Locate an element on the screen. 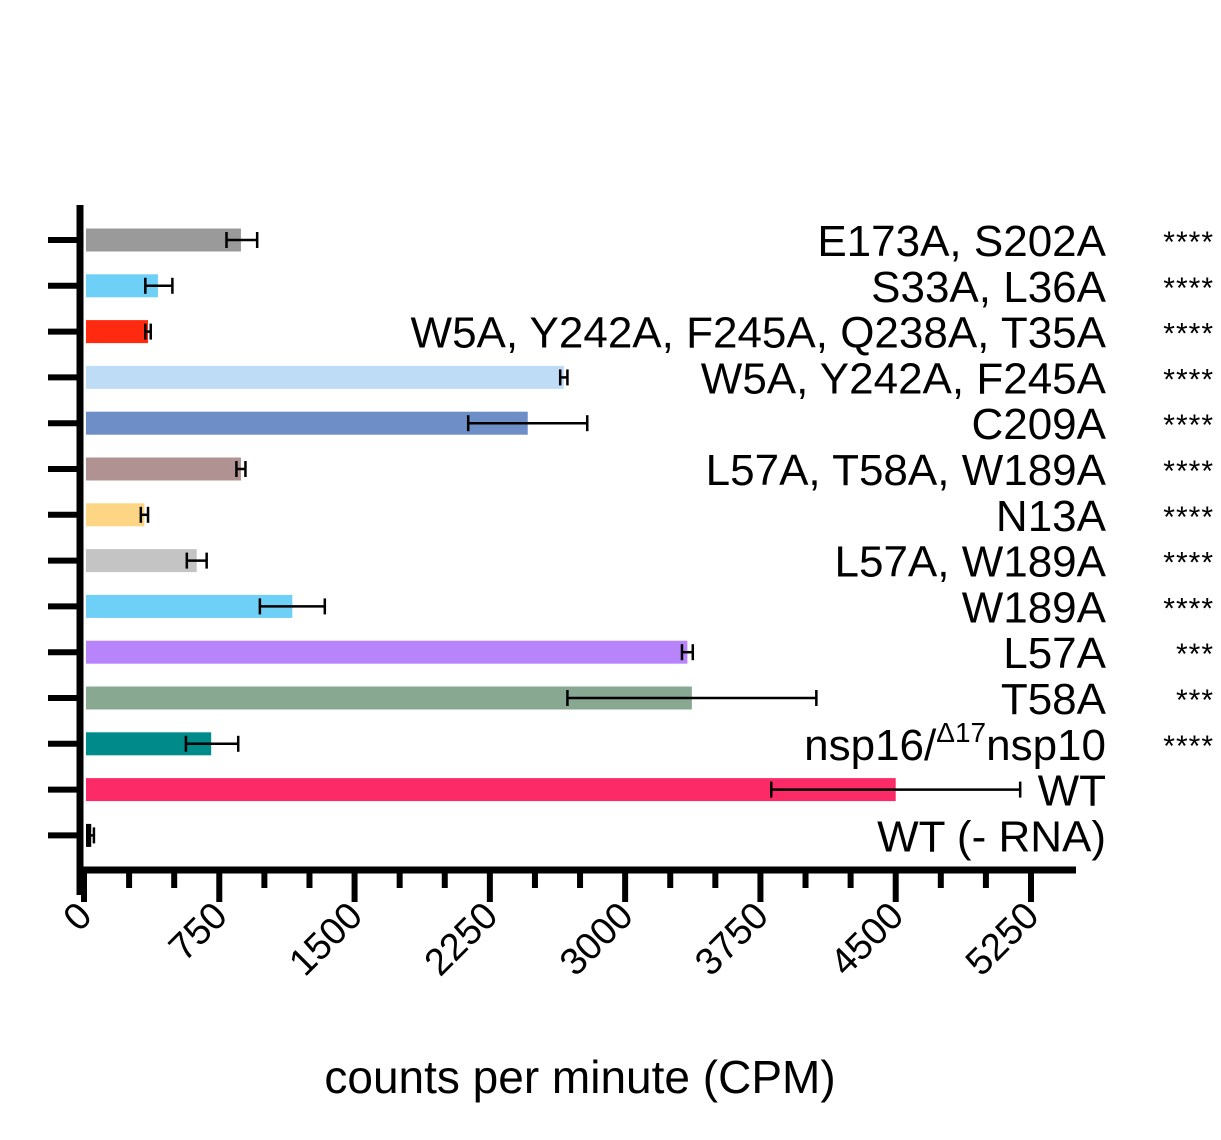 Image resolution: width=1221 pixels, height=1140 pixels. significance-7: **** is located at coordinates (1188, 563).